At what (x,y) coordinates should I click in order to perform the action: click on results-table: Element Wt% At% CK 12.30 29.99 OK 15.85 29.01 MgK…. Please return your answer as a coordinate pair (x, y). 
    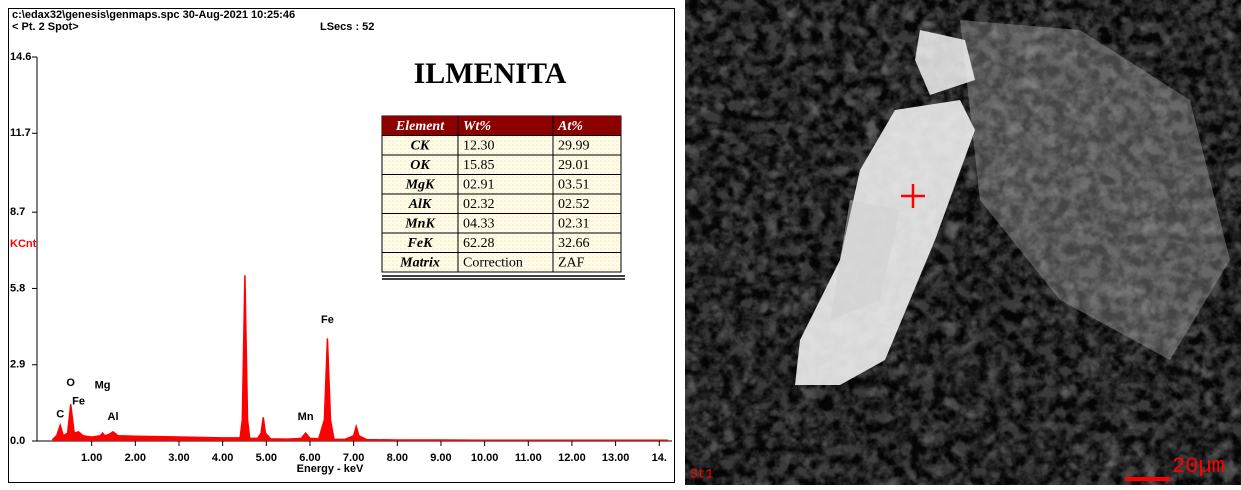
    Looking at the image, I should click on (503, 197).